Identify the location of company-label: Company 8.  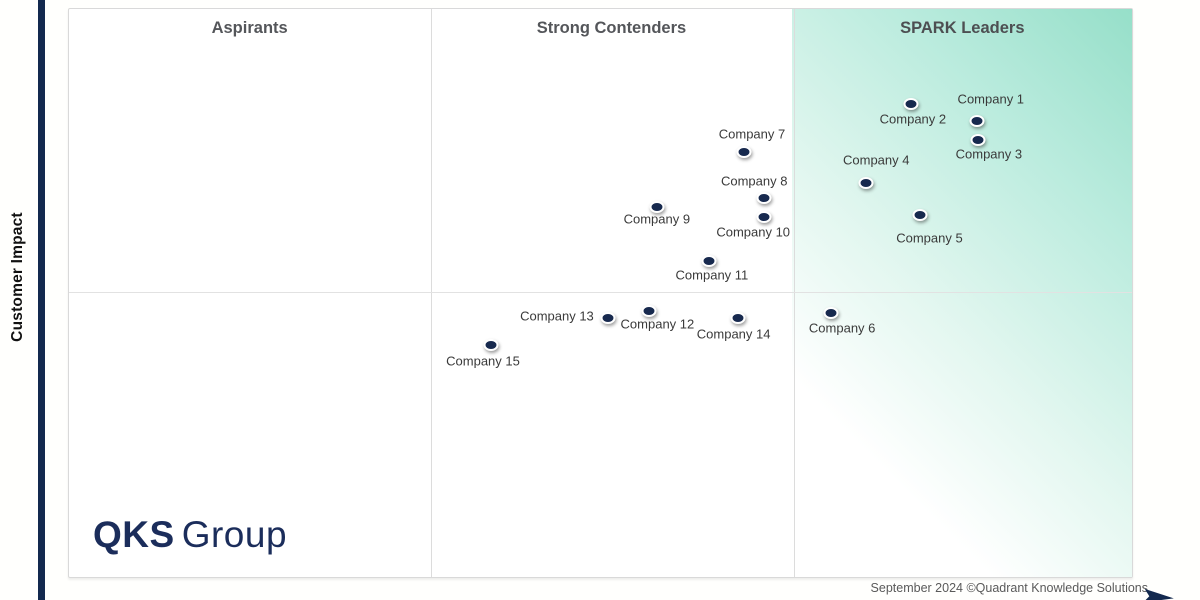
(754, 181).